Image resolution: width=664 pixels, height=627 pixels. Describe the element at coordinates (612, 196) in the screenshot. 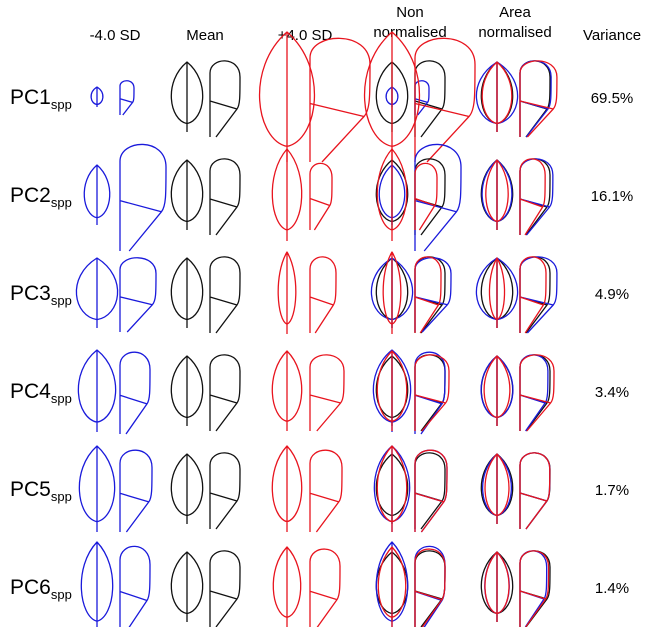

I see `variance: 16.1%` at that location.